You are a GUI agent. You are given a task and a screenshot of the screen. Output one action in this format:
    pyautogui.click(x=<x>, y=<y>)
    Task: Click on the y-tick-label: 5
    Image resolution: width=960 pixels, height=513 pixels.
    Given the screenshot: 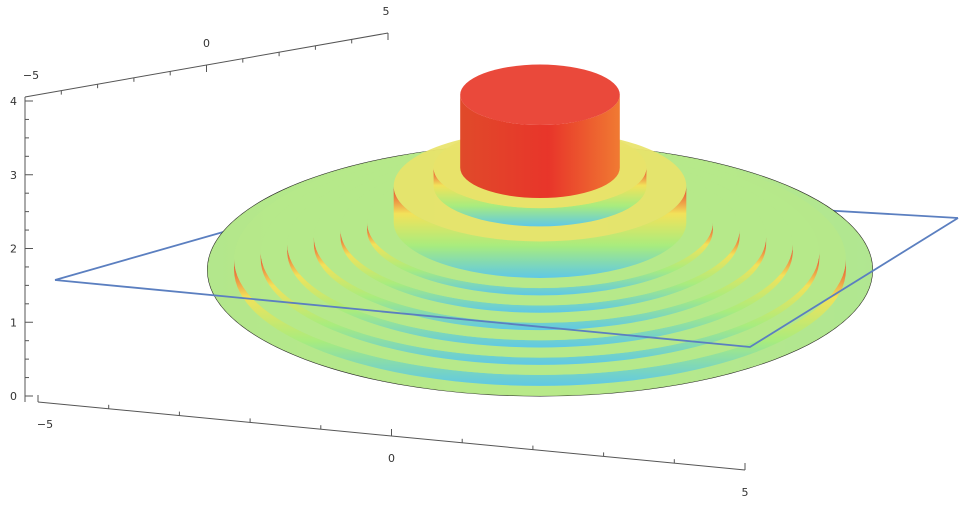 What is the action you would take?
    pyautogui.click(x=386, y=11)
    